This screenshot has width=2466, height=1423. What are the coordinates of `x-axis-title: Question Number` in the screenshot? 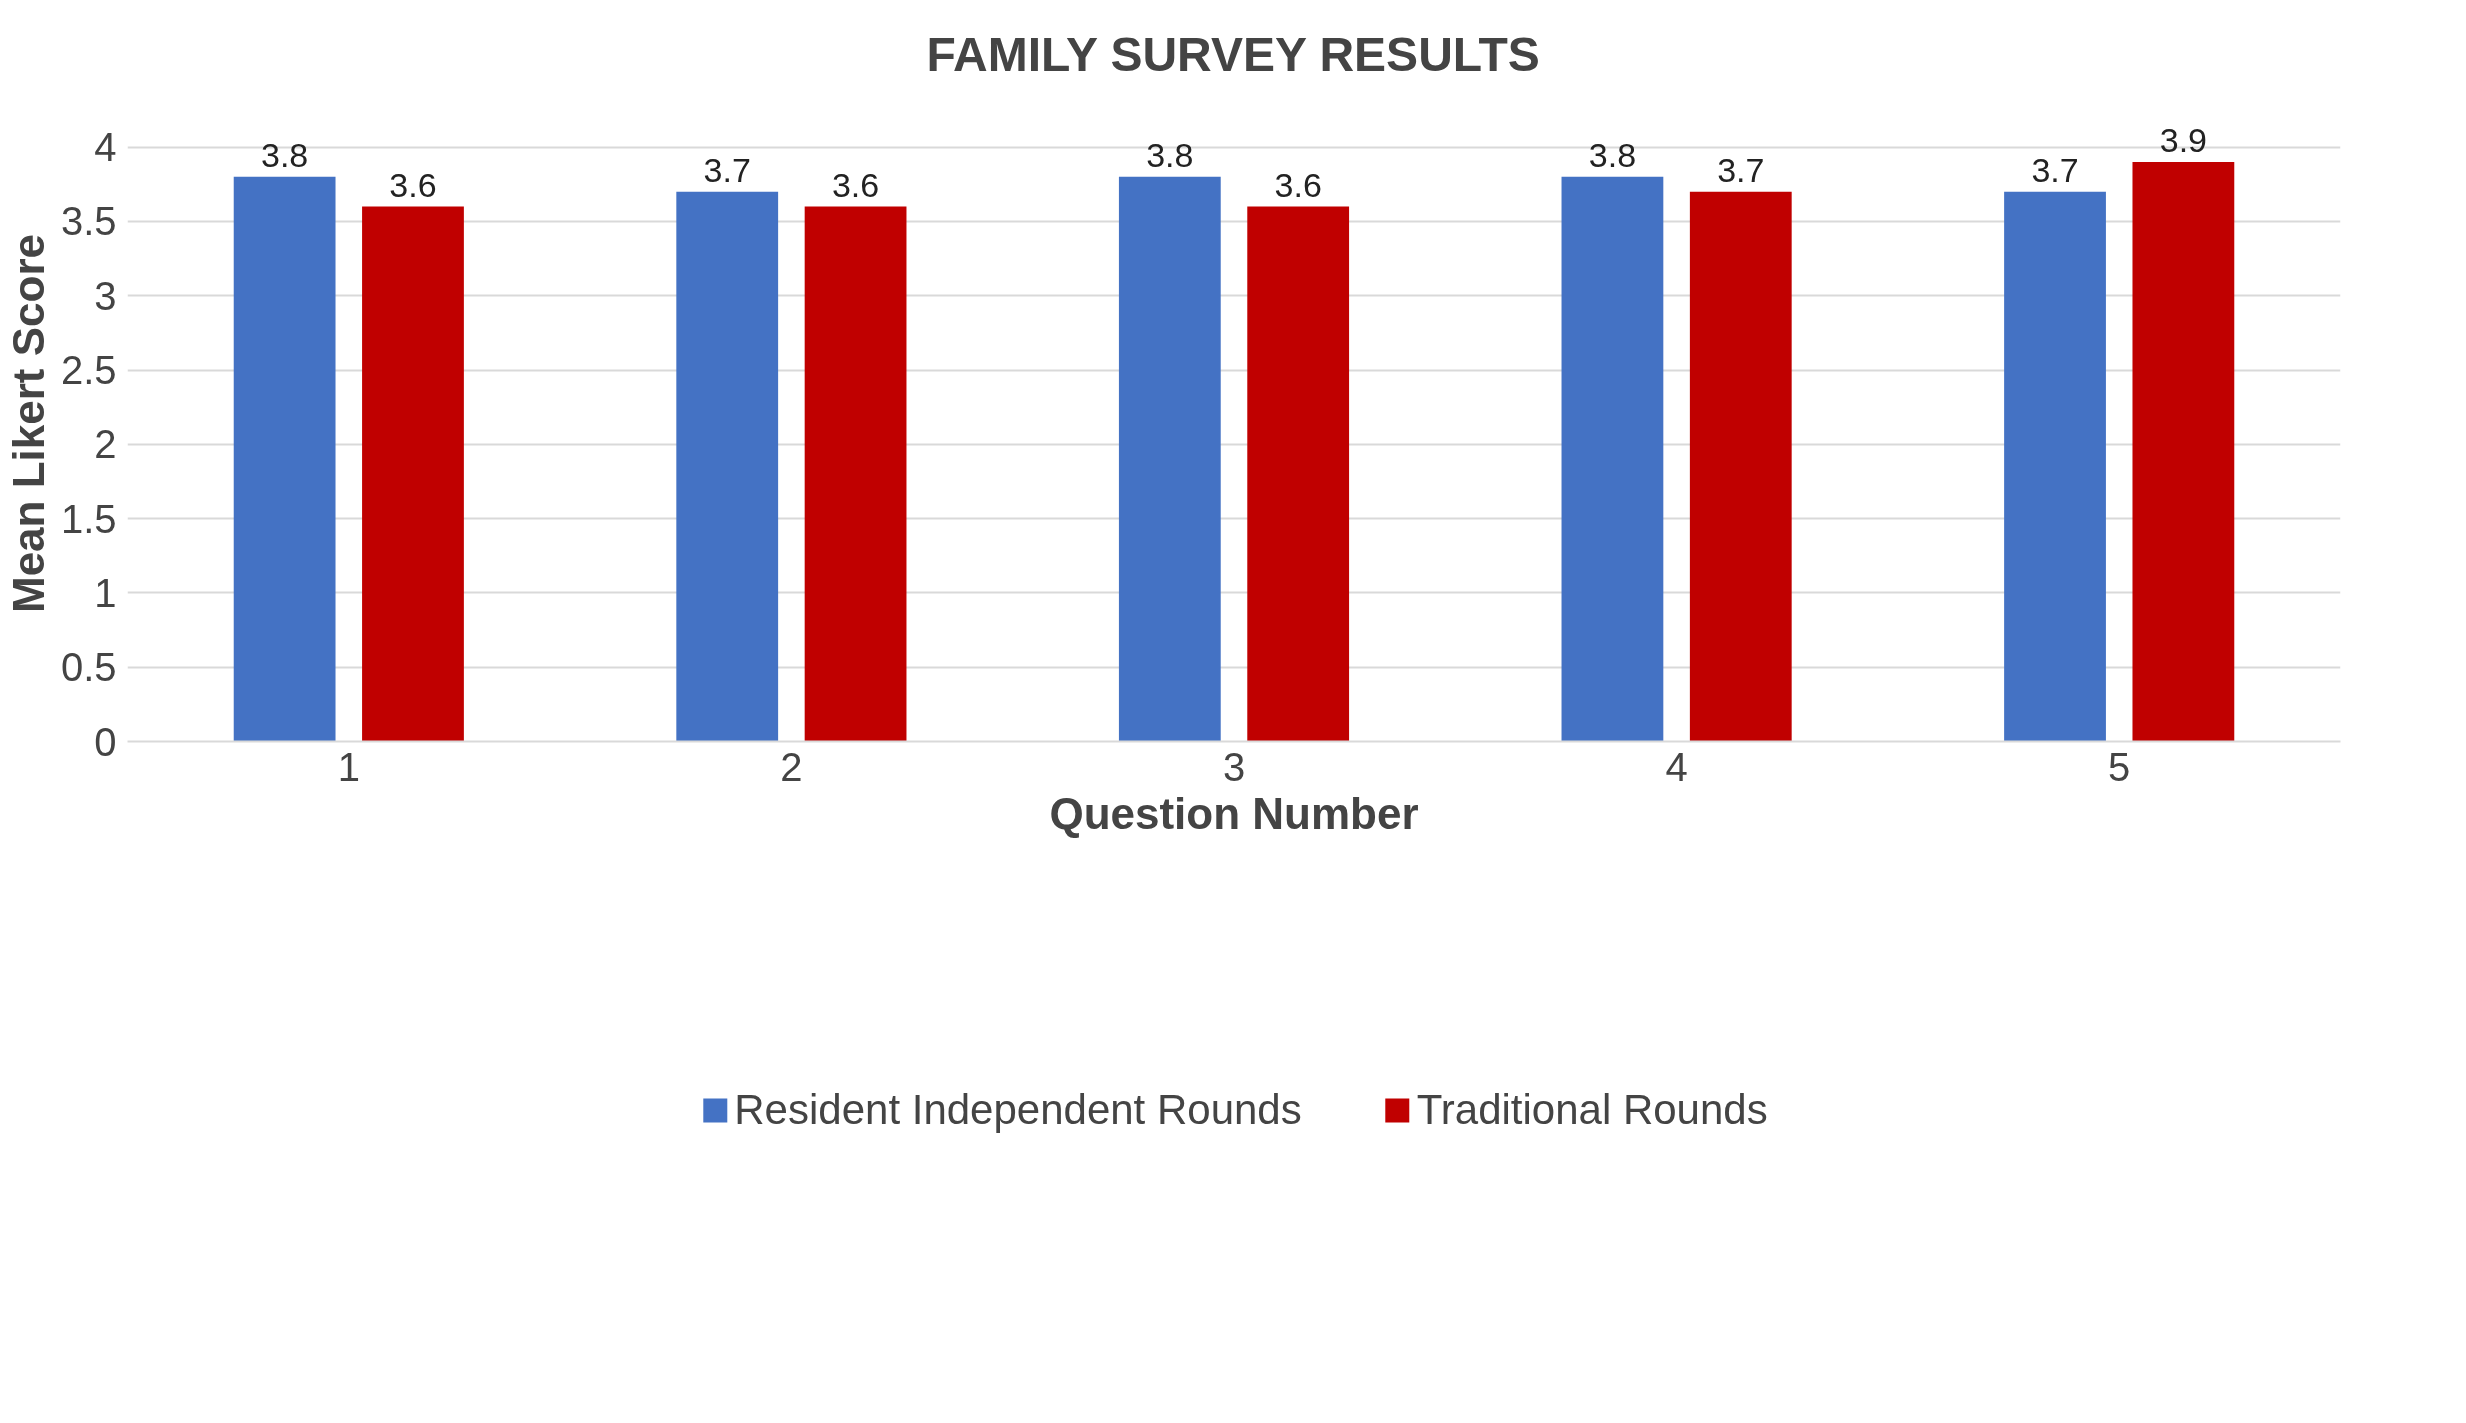 It's located at (1234, 813).